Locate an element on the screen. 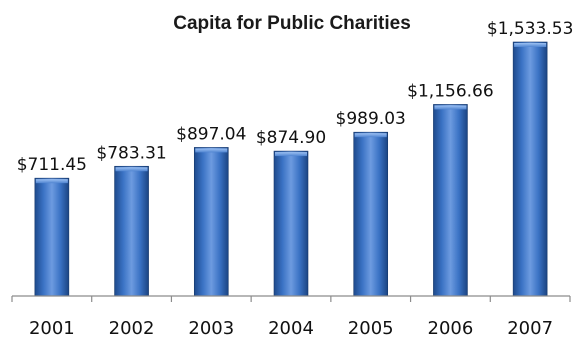  value-label-2005: $989.03 is located at coordinates (371, 119).